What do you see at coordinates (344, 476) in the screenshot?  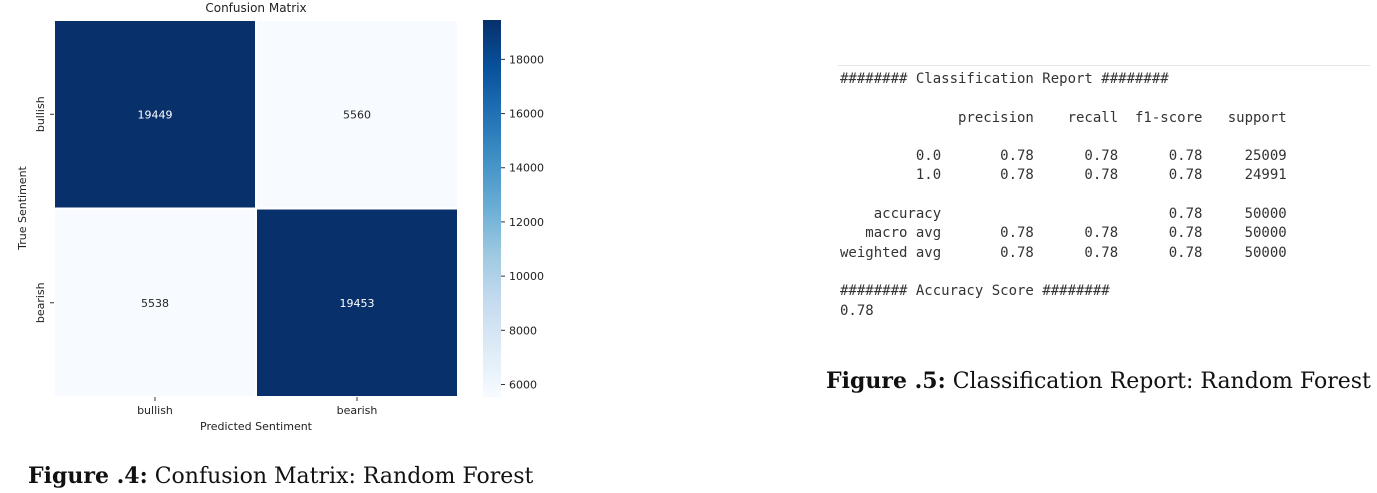 I see `caption-text: Confusion Matrix: Random Forest` at bounding box center [344, 476].